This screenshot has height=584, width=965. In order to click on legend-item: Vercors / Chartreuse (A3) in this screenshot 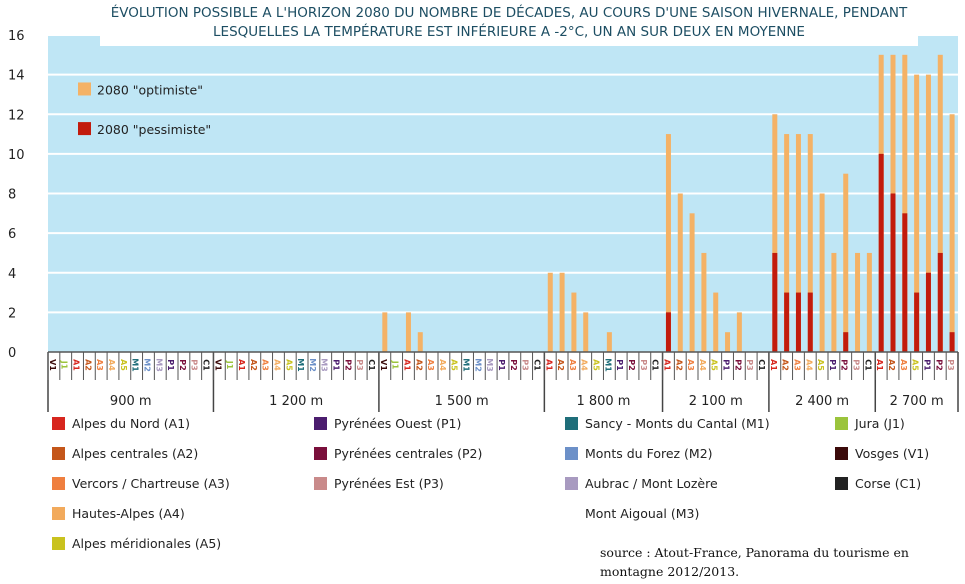, I will do `click(141, 483)`.